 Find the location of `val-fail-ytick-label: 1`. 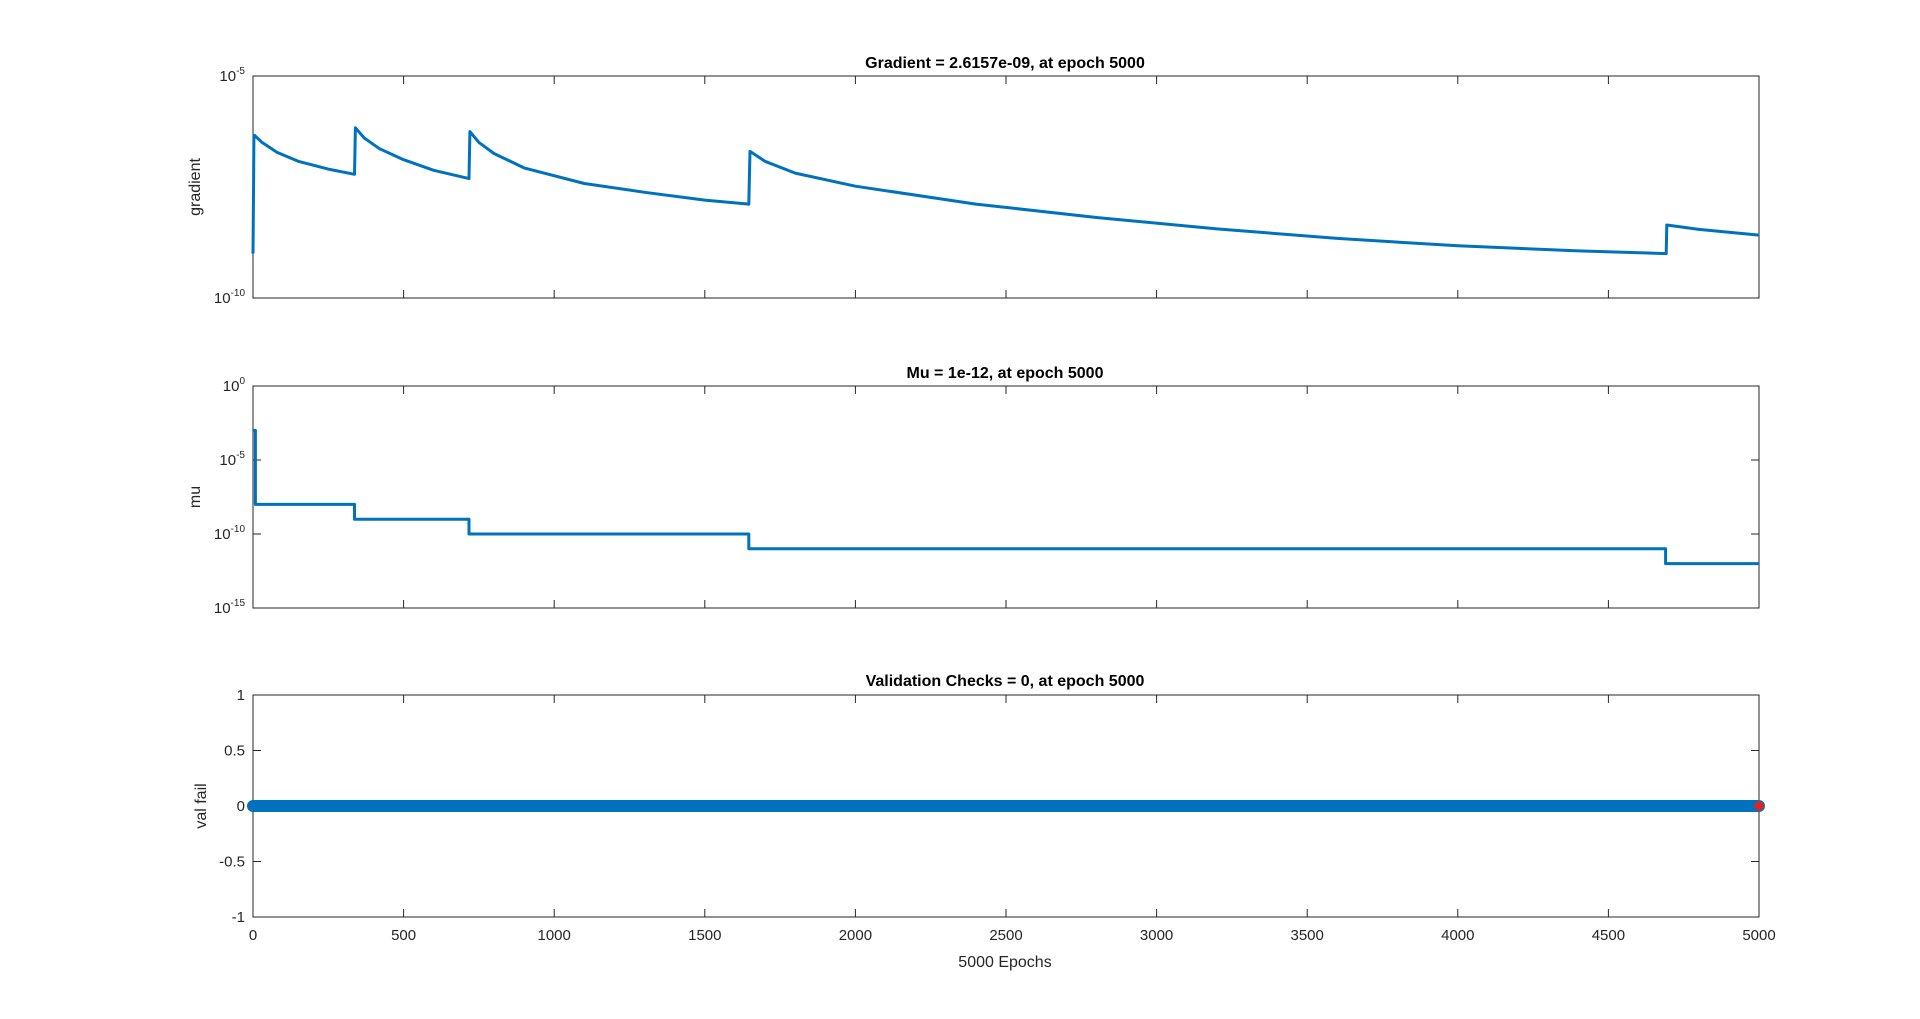

val-fail-ytick-label: 1 is located at coordinates (241, 695).